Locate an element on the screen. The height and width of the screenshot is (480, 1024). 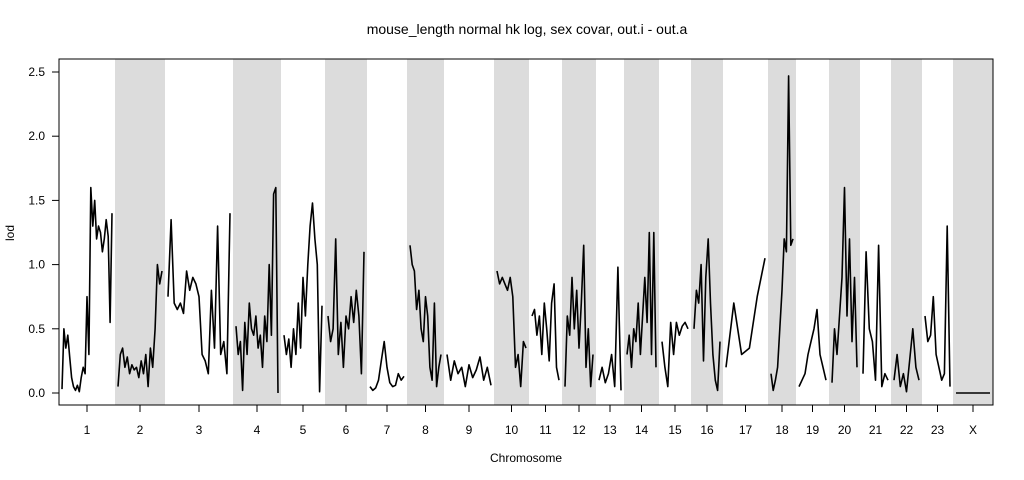
x-tick-label-18: 18 is located at coordinates (782, 430).